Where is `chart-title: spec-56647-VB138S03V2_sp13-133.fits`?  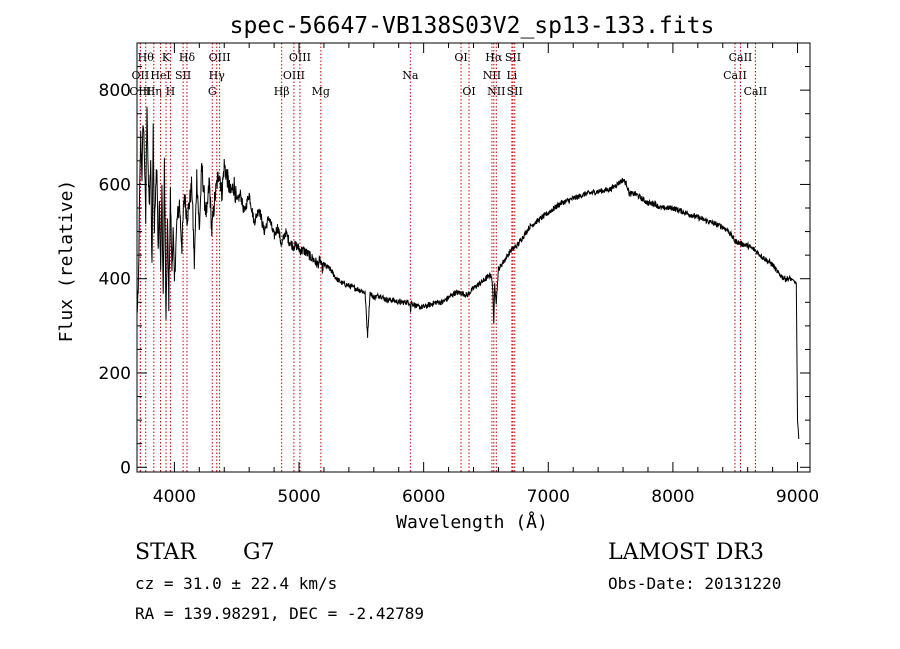 chart-title: spec-56647-VB138S03V2_sp13-133.fits is located at coordinates (472, 26).